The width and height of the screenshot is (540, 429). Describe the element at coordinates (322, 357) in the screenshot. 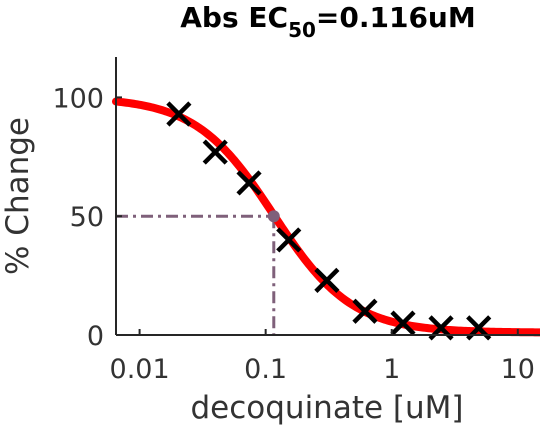

I see `x-ticks: 0.01 0.1 1 10` at that location.